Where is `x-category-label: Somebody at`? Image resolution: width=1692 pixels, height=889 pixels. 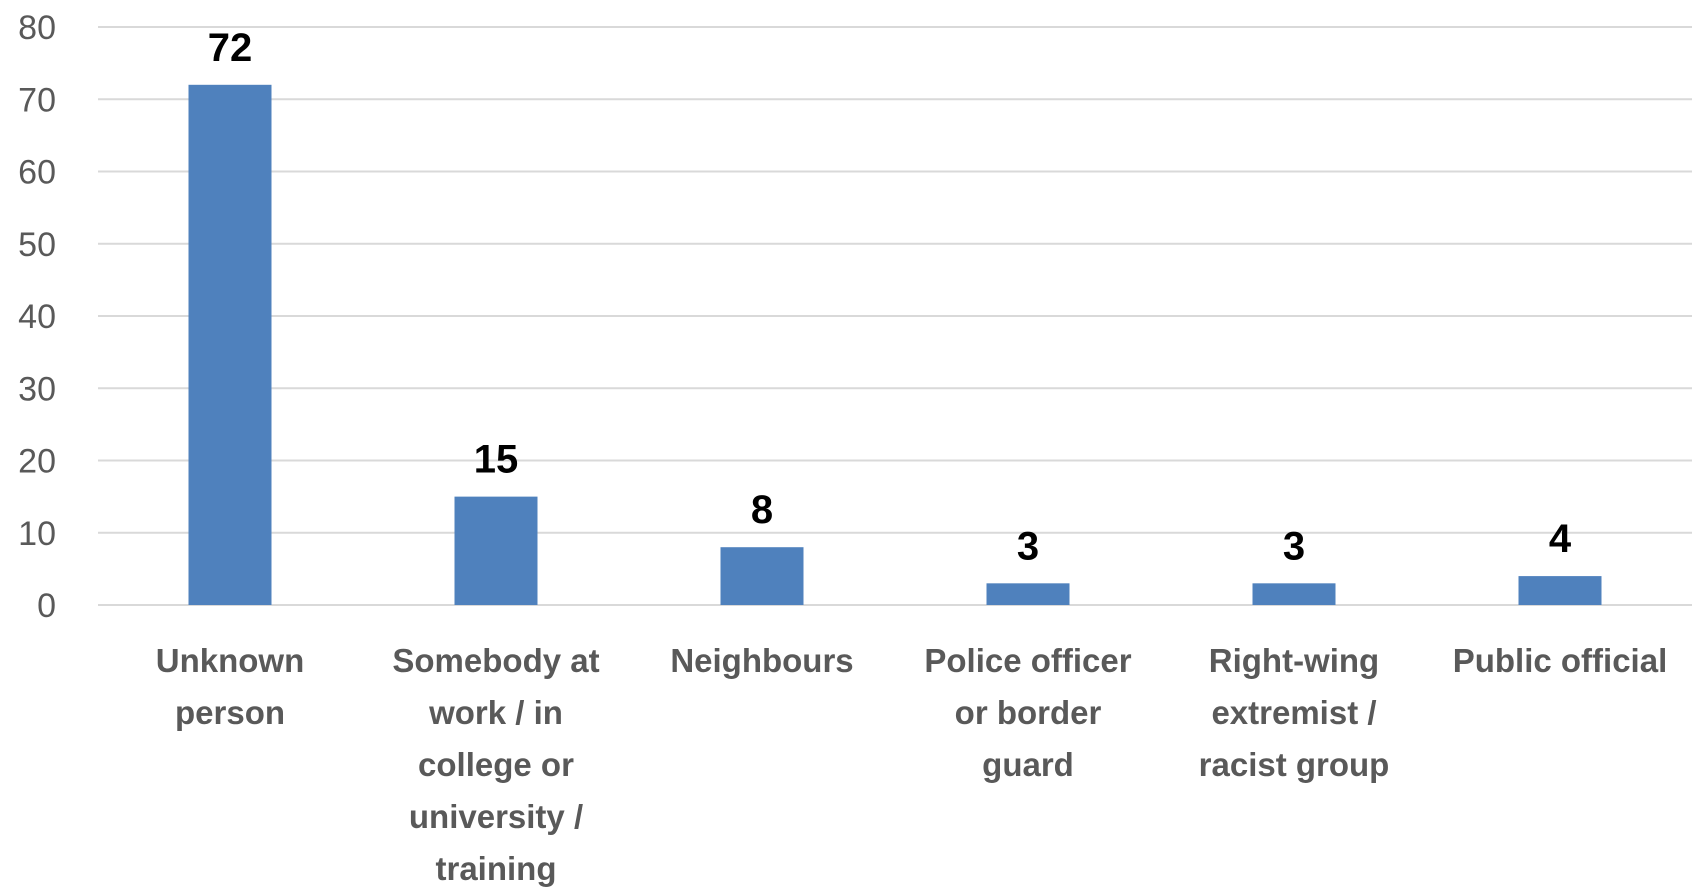 x-category-label: Somebody at is located at coordinates (495, 660).